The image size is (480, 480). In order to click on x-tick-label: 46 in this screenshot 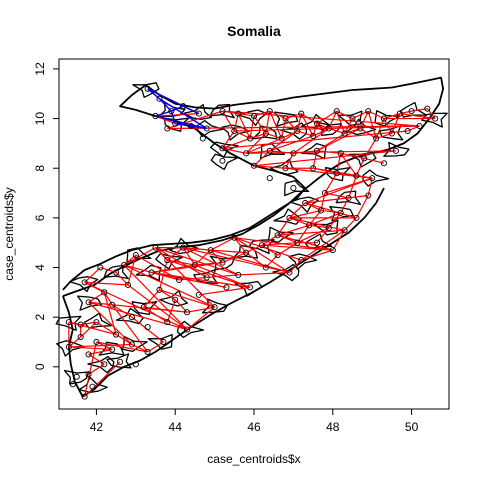, I will do `click(254, 427)`.